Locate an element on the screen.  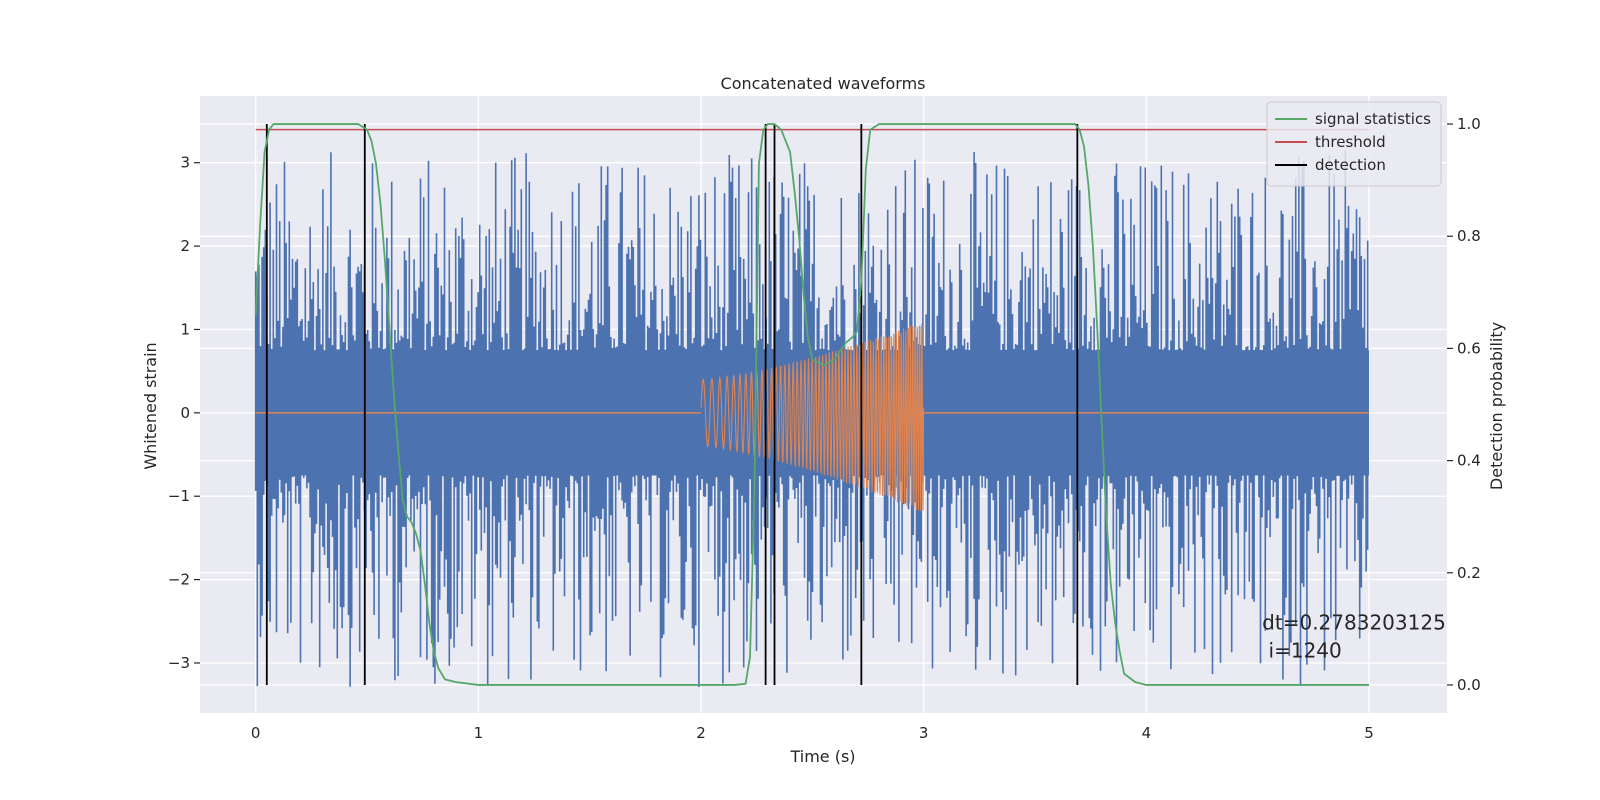
legend: signal statistics threshold detection is located at coordinates (1354, 144).